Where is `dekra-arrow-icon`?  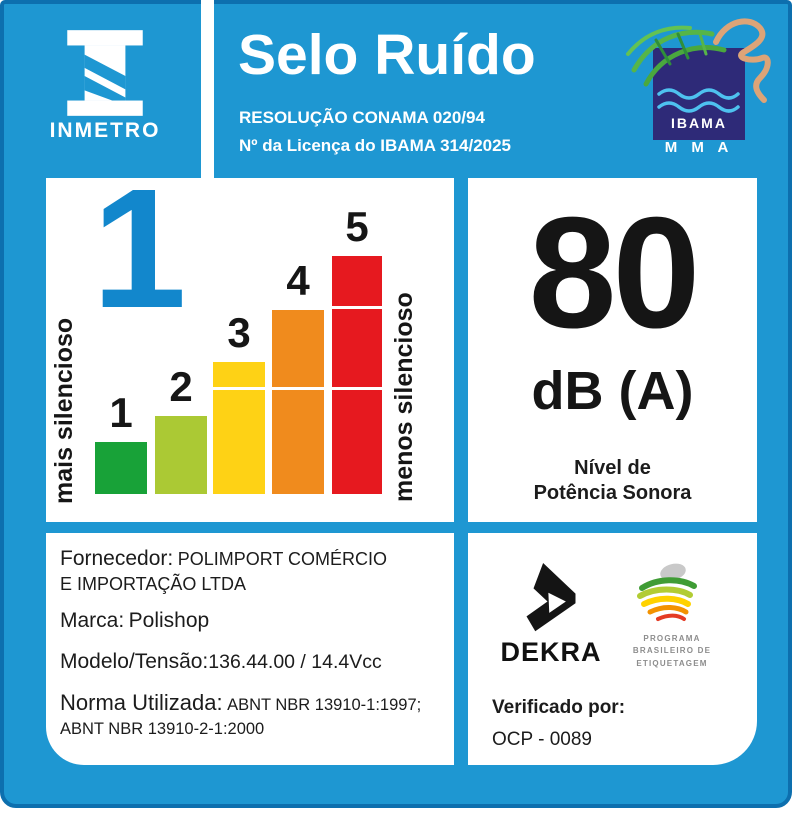
dekra-arrow-icon is located at coordinates (551, 597).